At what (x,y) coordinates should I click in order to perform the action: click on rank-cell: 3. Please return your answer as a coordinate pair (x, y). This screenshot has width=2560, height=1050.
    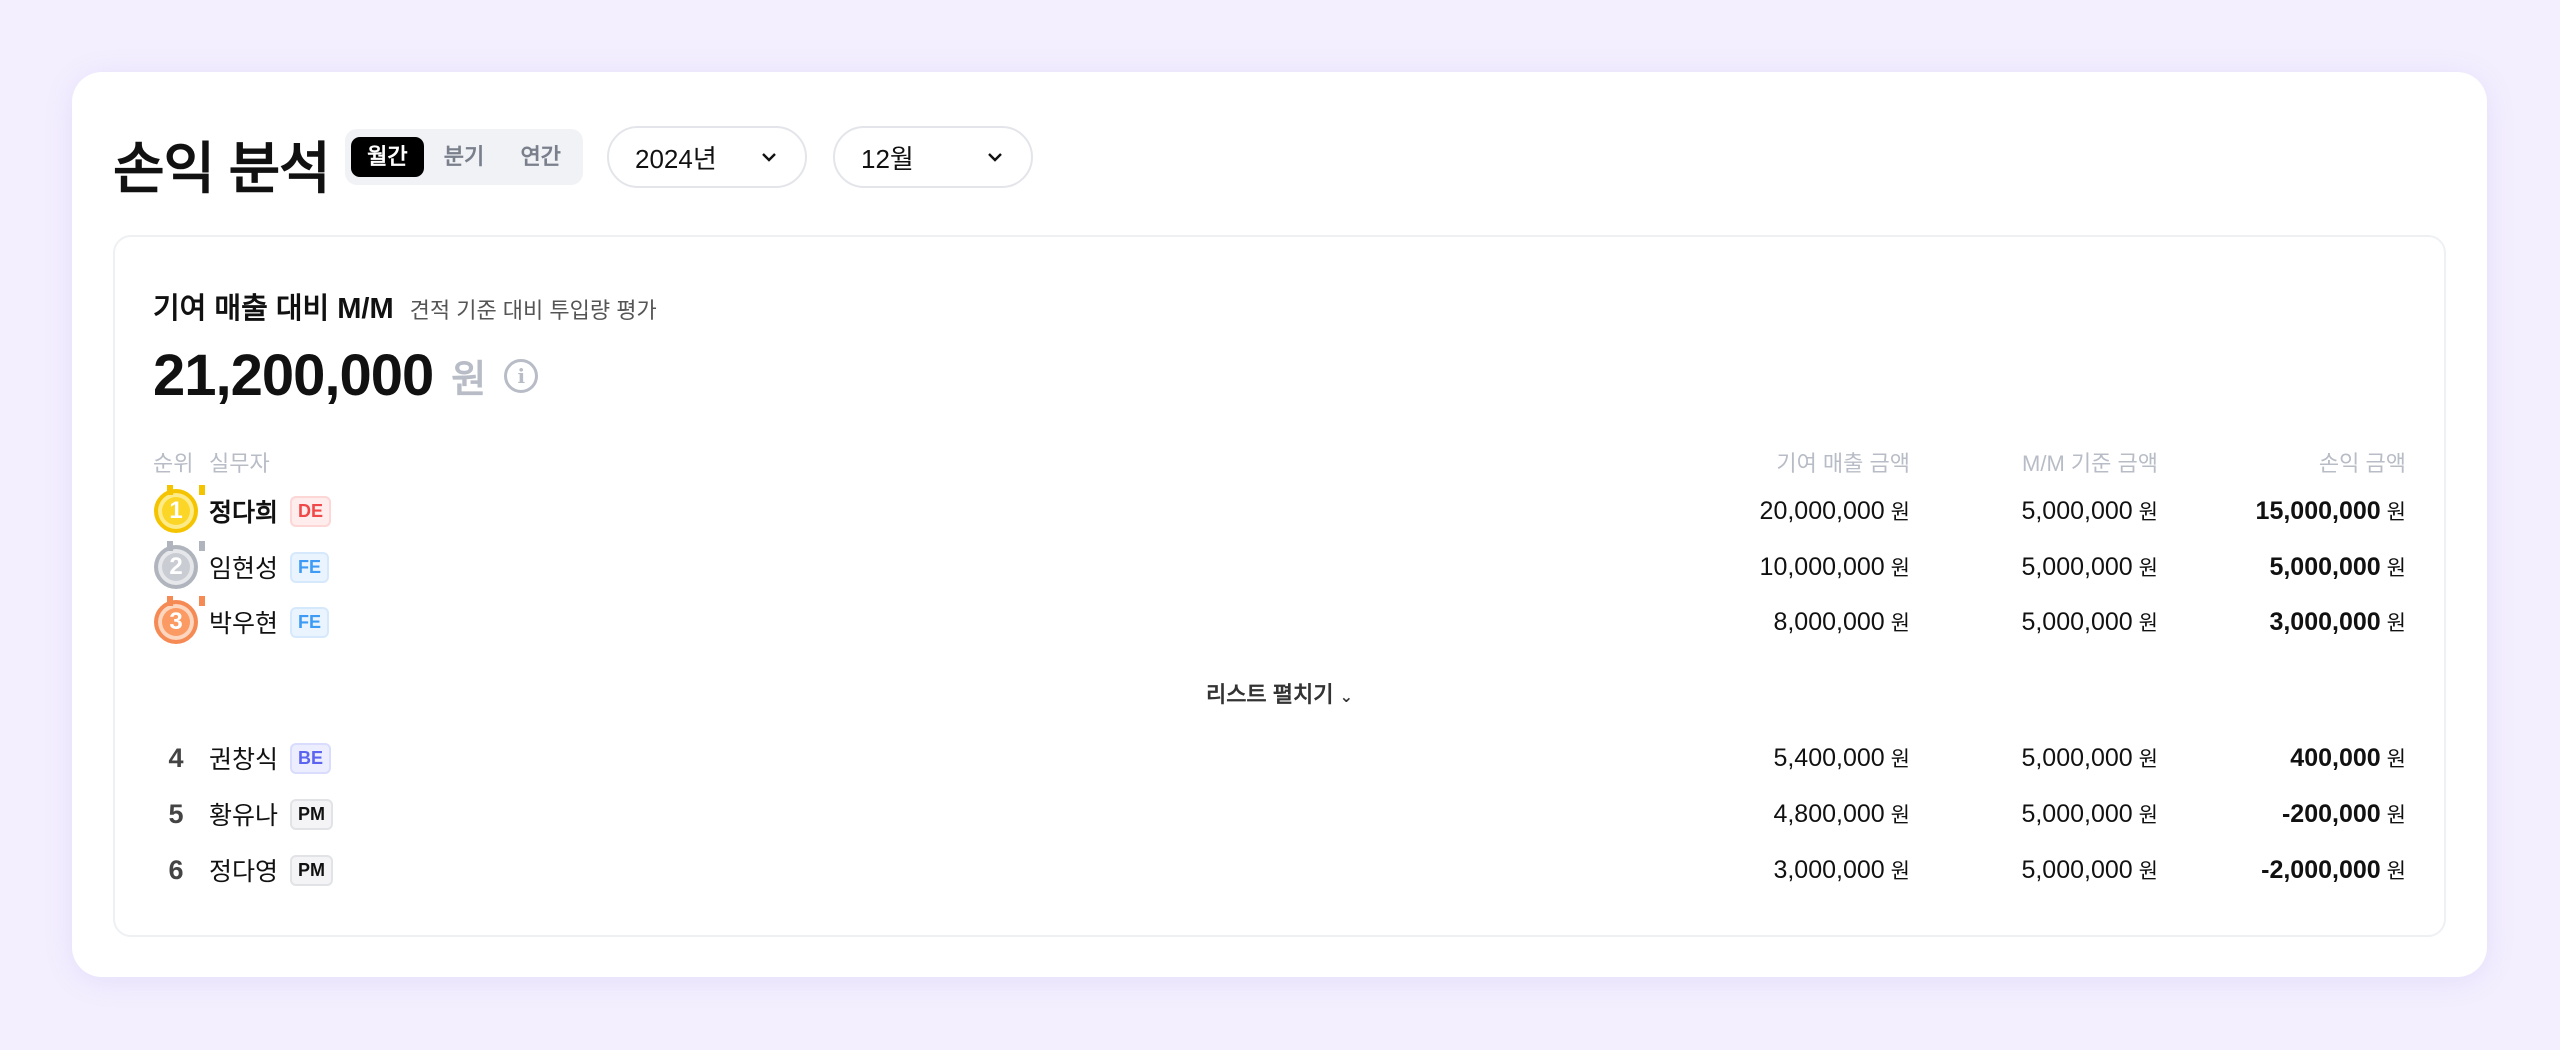
    Looking at the image, I should click on (179, 621).